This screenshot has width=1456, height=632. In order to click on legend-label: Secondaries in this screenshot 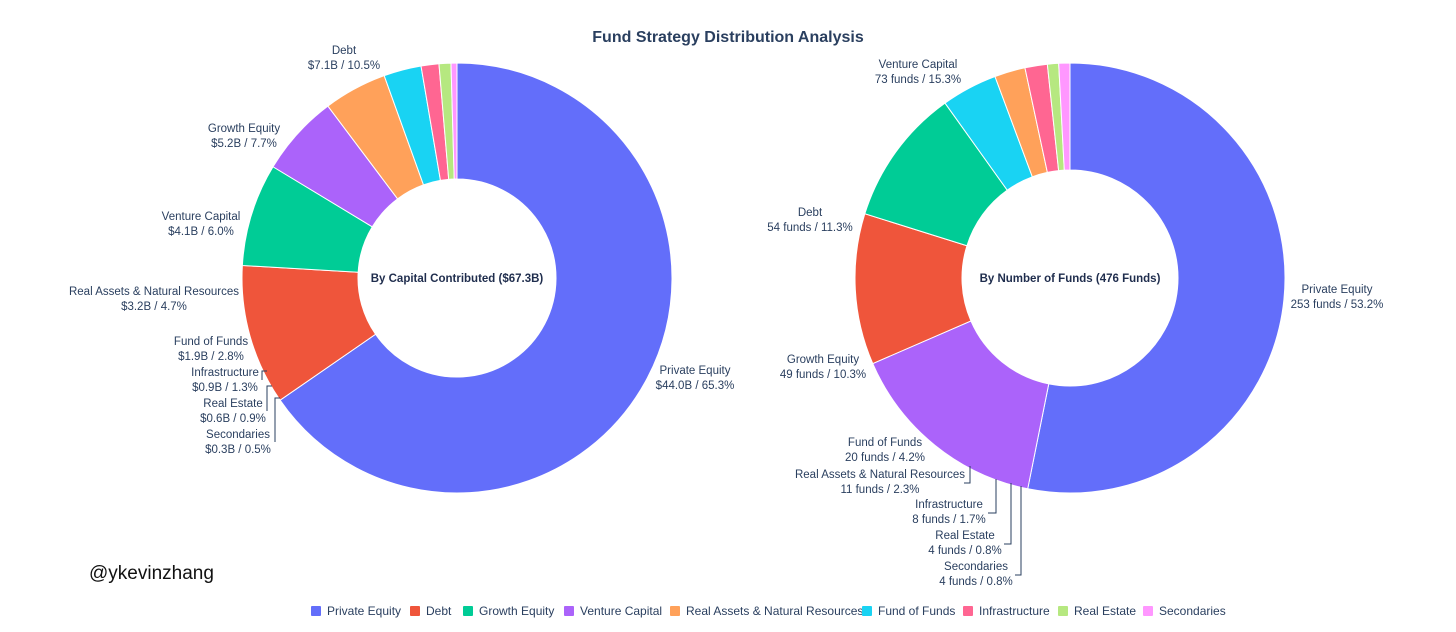, I will do `click(1192, 611)`.